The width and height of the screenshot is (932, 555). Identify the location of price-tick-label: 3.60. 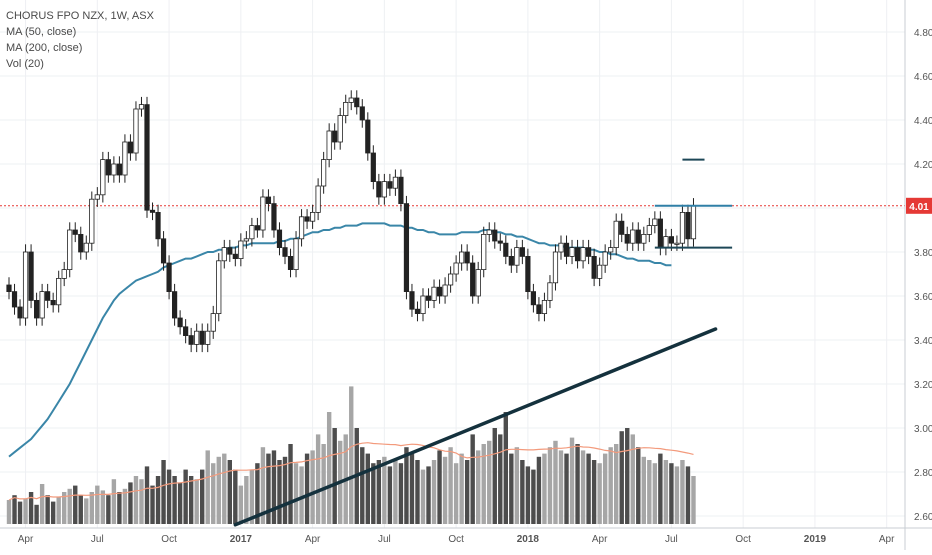
(923, 297).